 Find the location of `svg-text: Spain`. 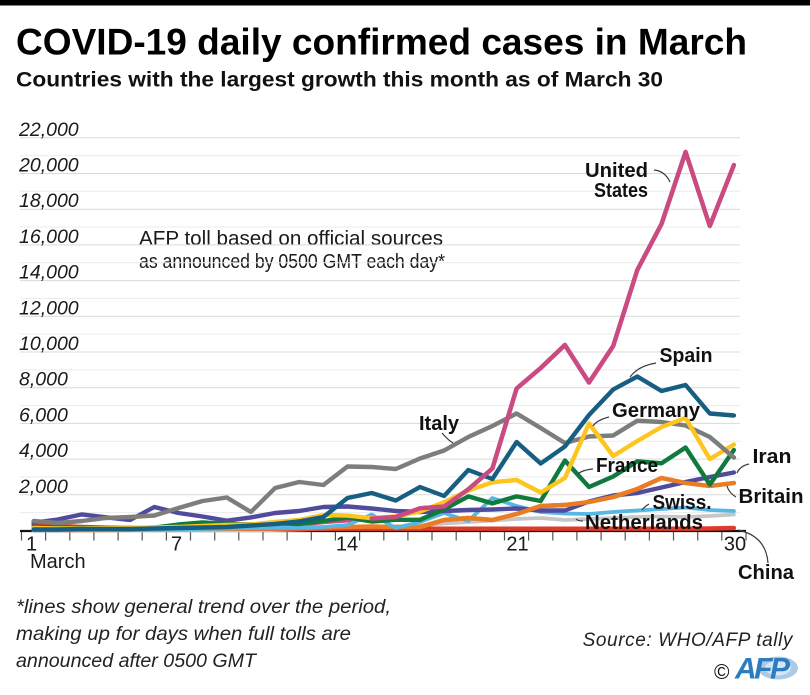

svg-text: Spain is located at coordinates (686, 355).